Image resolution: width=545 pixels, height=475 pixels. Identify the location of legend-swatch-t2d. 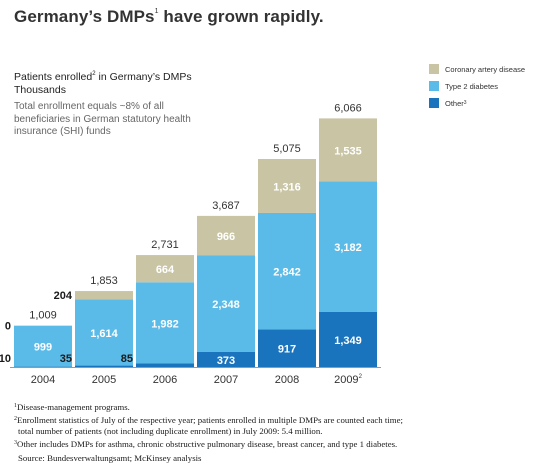
(434, 86).